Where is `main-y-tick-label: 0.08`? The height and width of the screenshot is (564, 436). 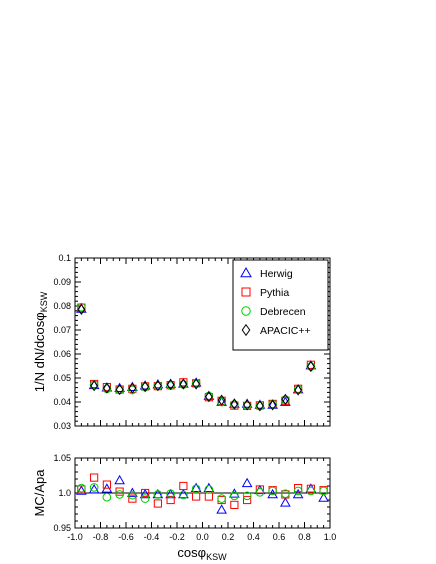 main-y-tick-label: 0.08 is located at coordinates (62, 306).